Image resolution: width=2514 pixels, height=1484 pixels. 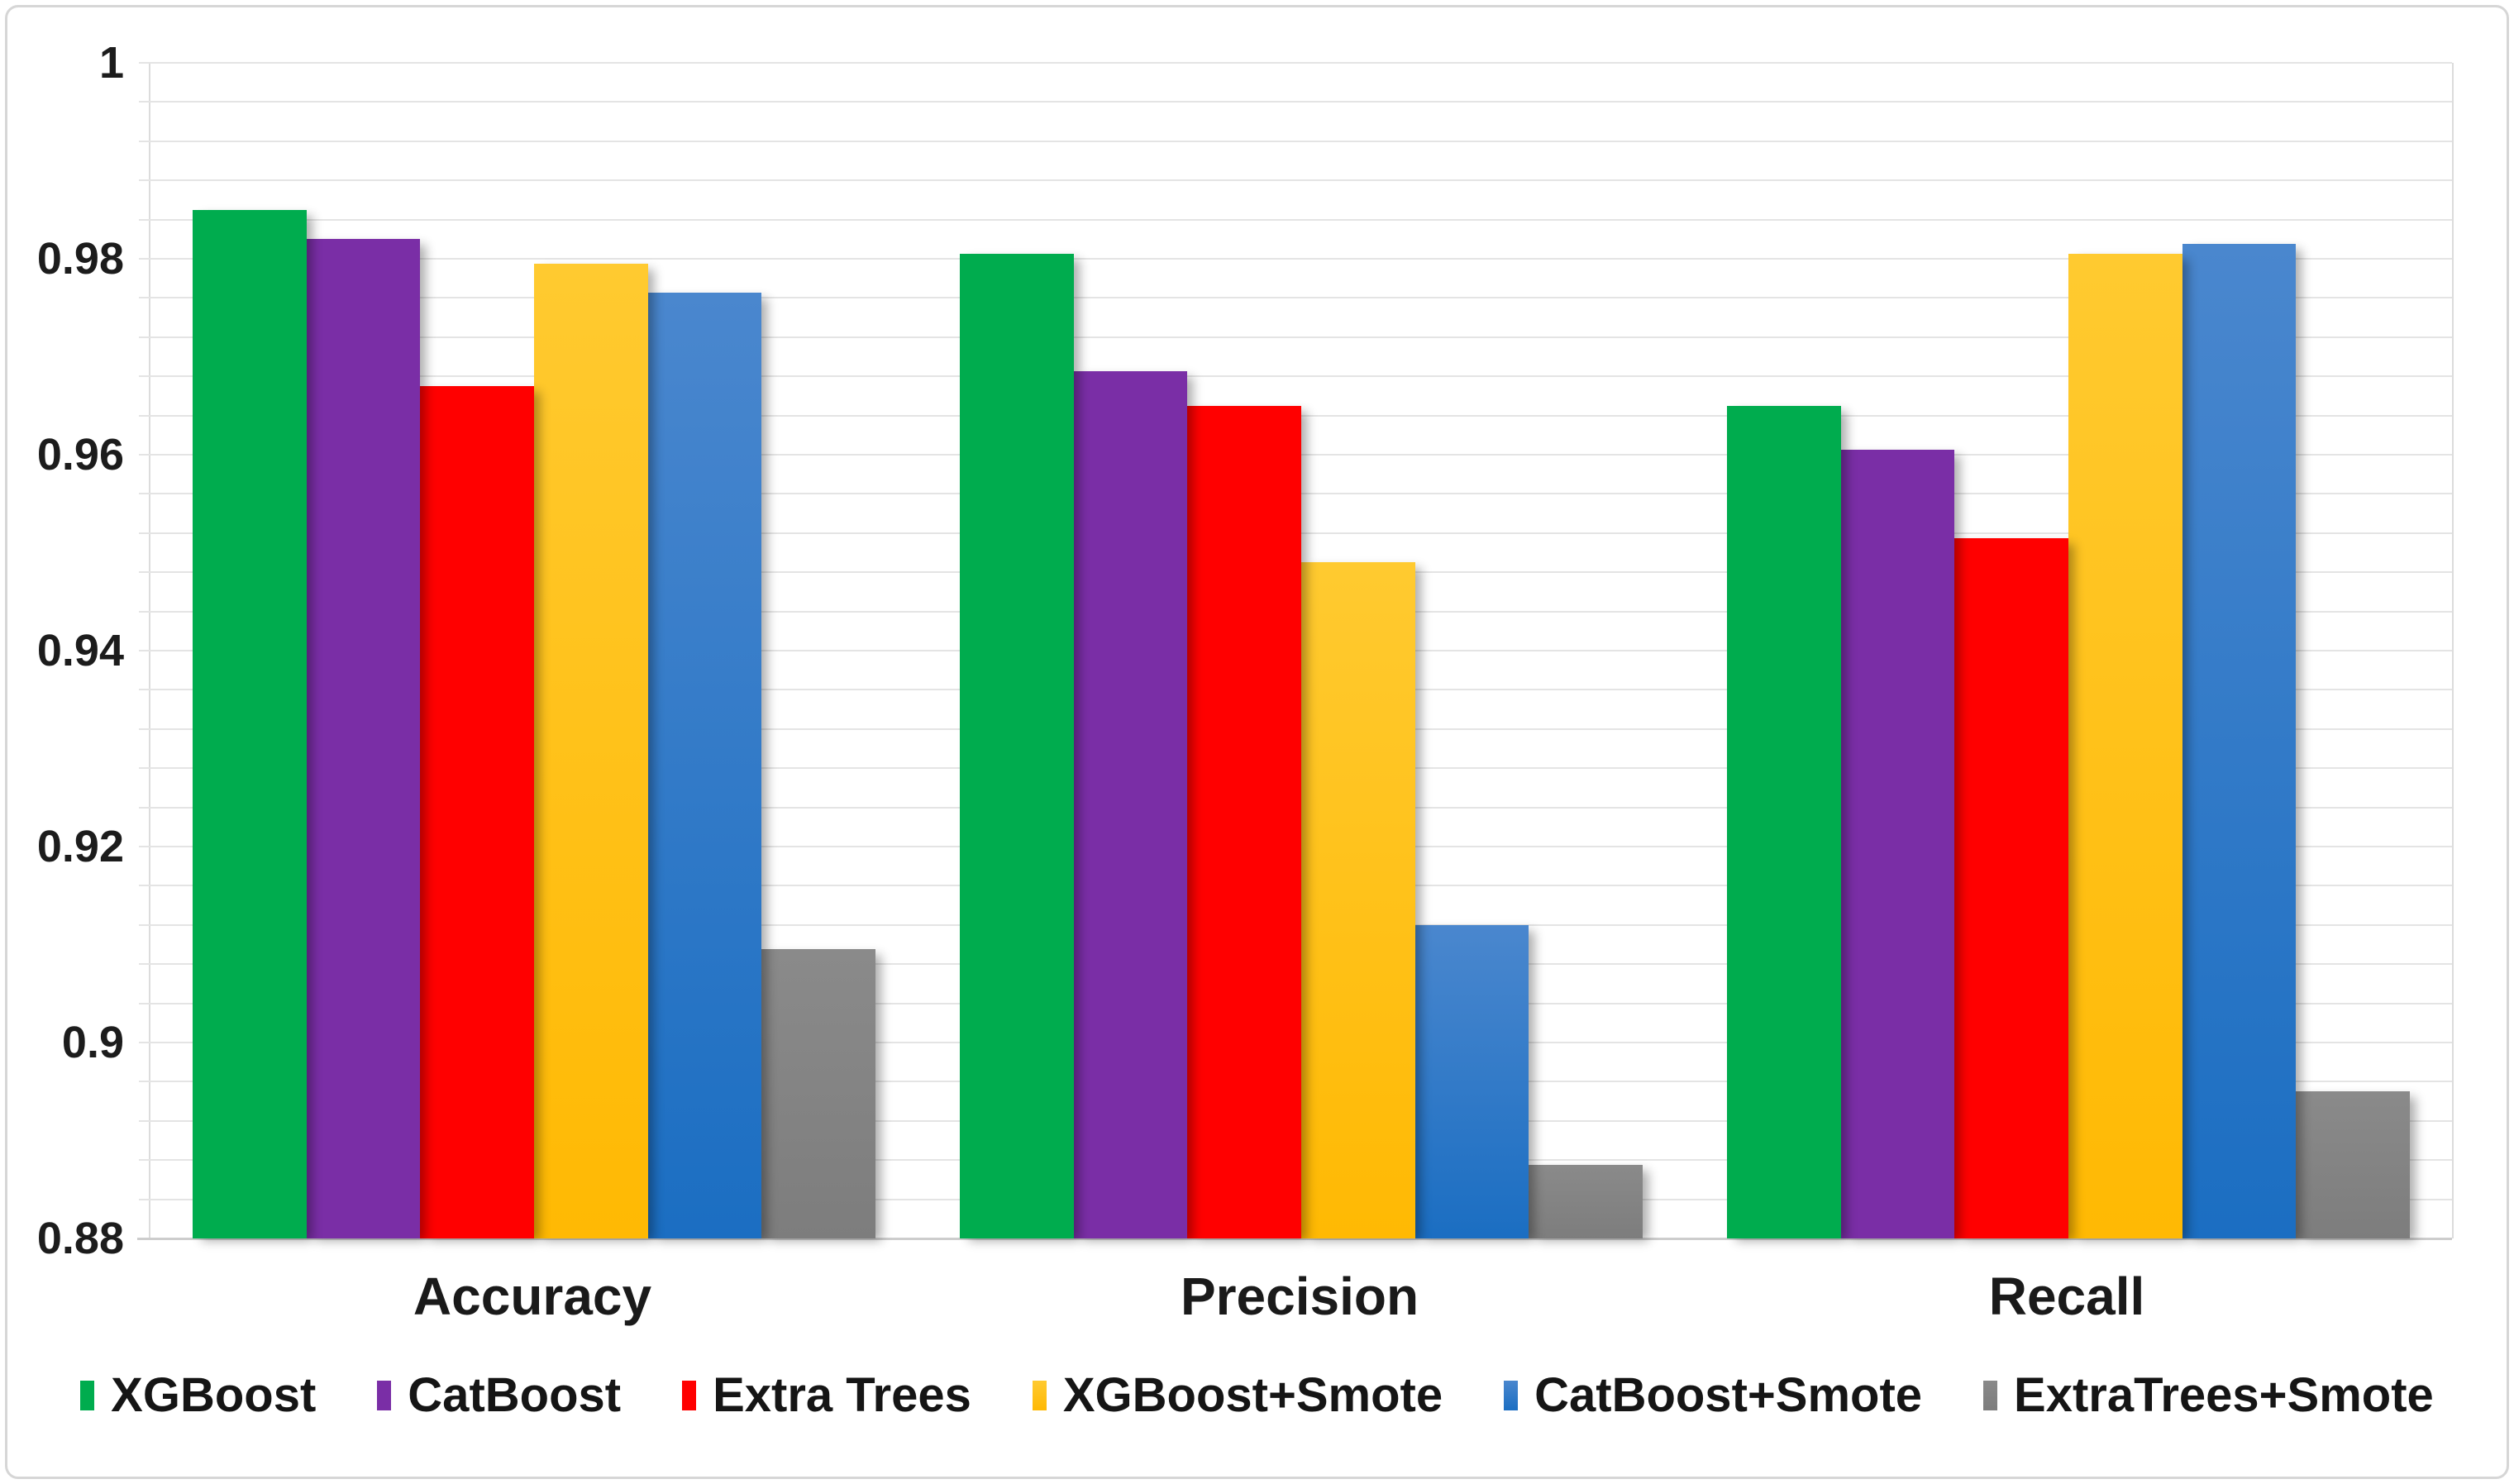 What do you see at coordinates (2224, 1395) in the screenshot?
I see `legend-label: ExtraTrees+Smote` at bounding box center [2224, 1395].